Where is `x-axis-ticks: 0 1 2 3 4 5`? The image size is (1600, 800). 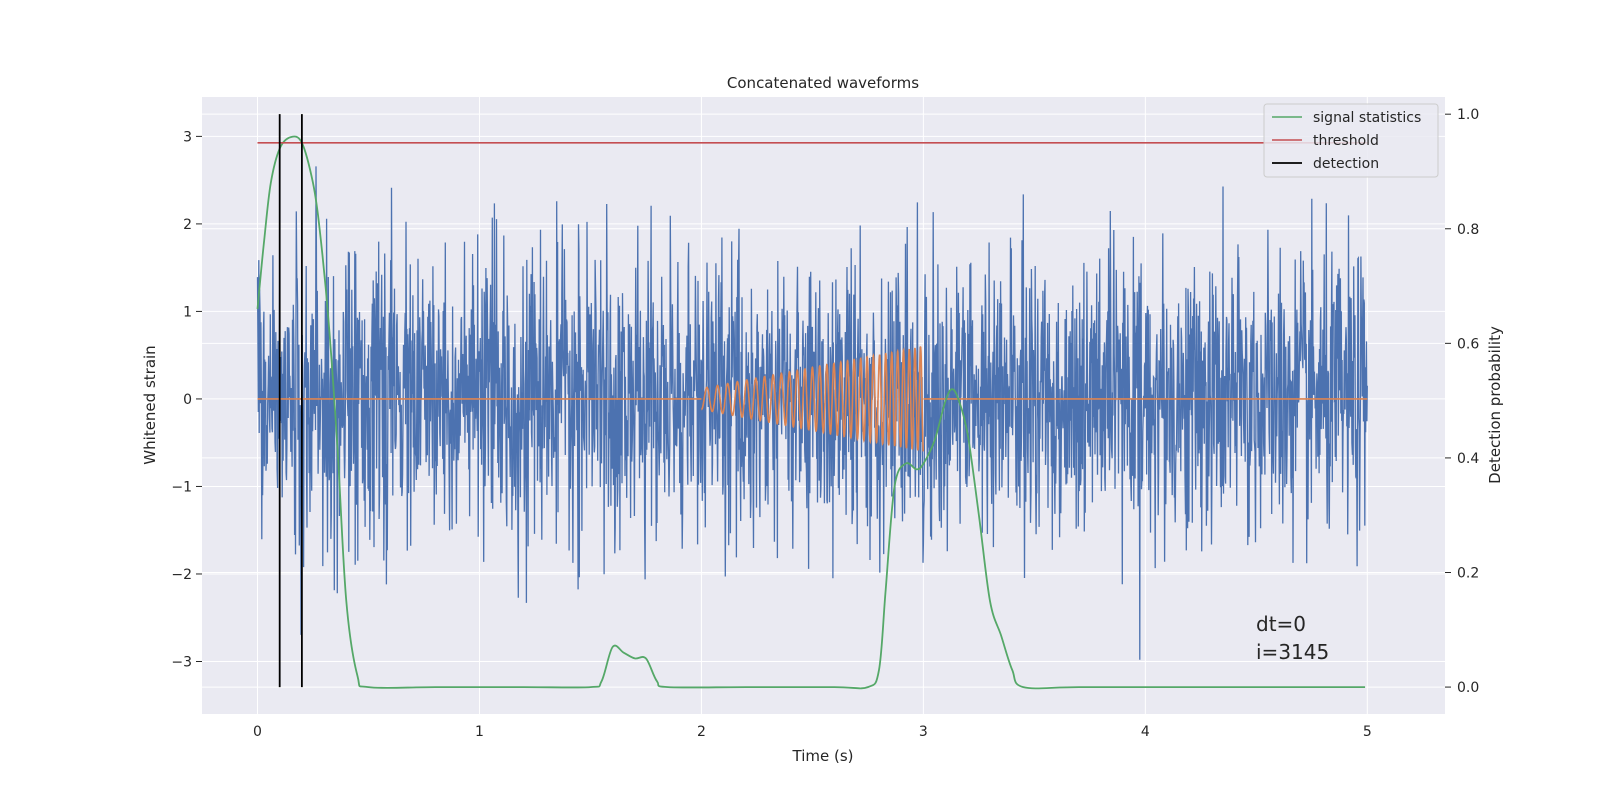
x-axis-ticks: 0 1 2 3 4 5 is located at coordinates (812, 732).